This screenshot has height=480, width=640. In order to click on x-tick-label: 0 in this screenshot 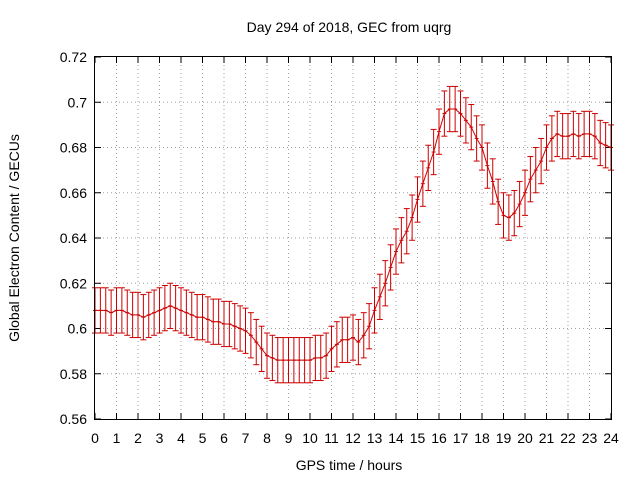, I will do `click(95, 438)`.